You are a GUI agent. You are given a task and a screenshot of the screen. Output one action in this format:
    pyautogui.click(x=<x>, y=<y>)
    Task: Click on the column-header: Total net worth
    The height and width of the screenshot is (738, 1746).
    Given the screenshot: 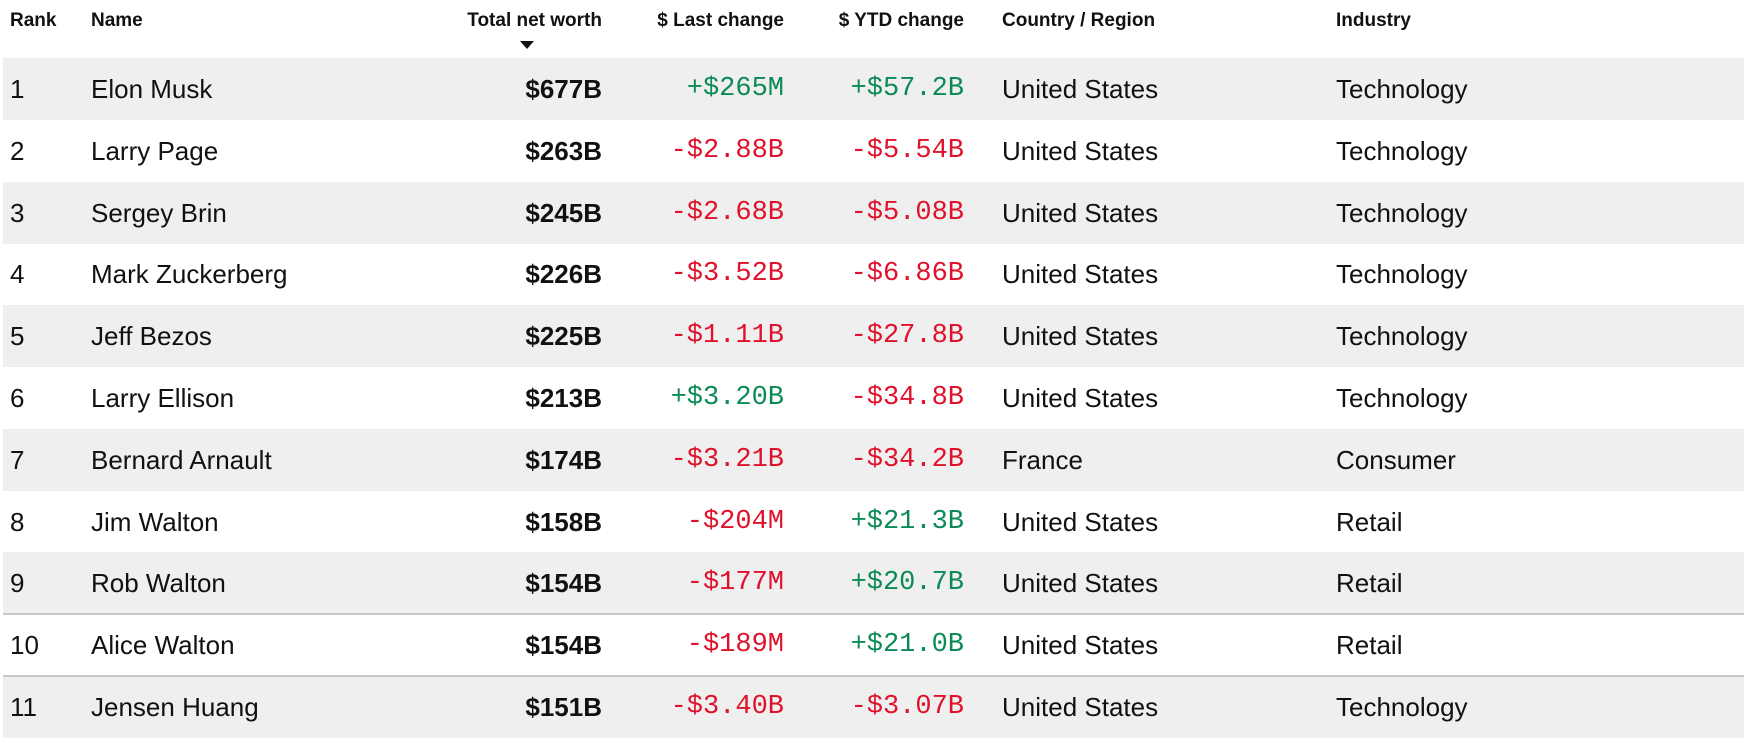 What is the action you would take?
    pyautogui.click(x=534, y=20)
    